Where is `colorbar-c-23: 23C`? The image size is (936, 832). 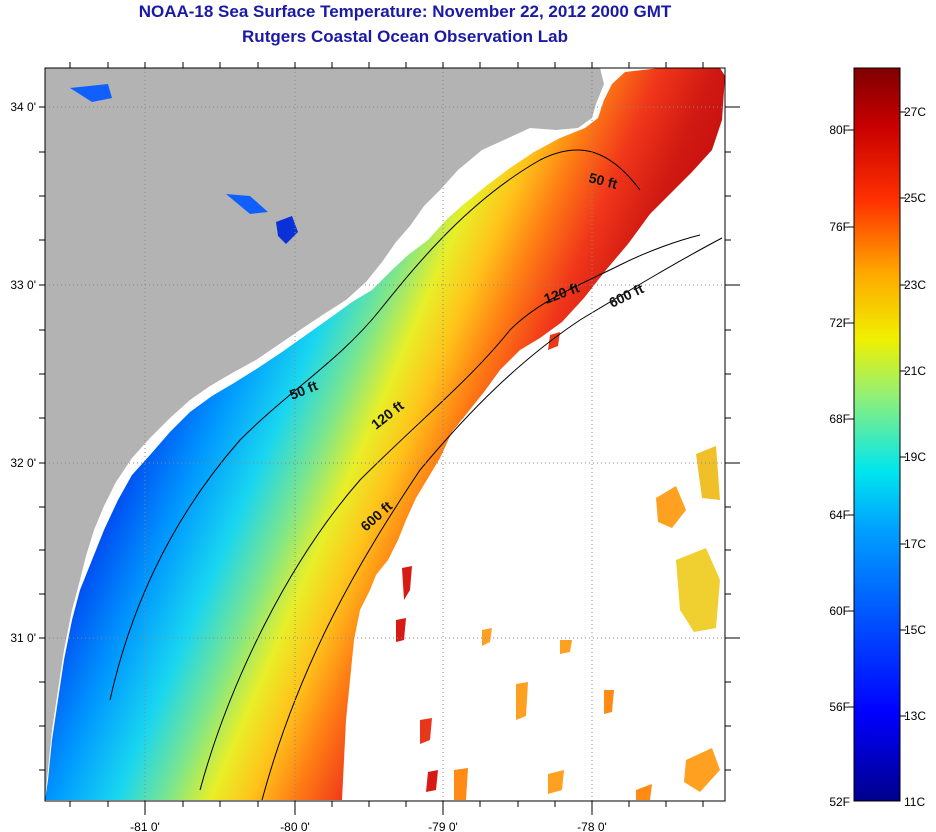 colorbar-c-23: 23C is located at coordinates (915, 285).